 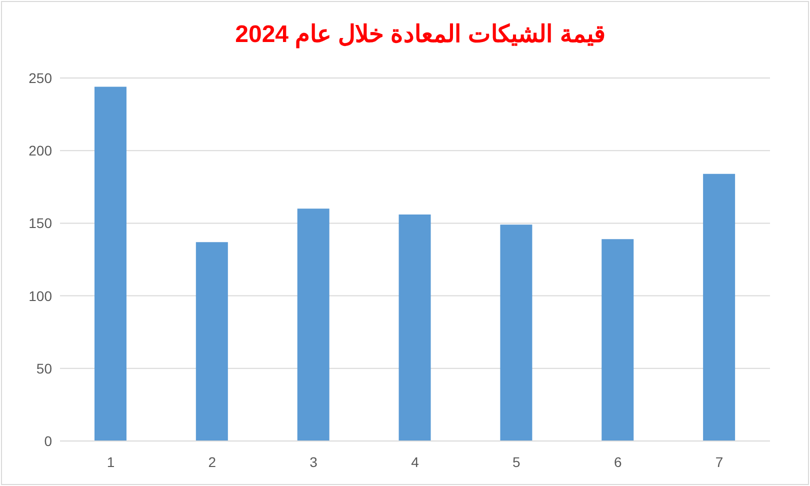 I want to click on x-tick-label: 4, so click(x=415, y=462).